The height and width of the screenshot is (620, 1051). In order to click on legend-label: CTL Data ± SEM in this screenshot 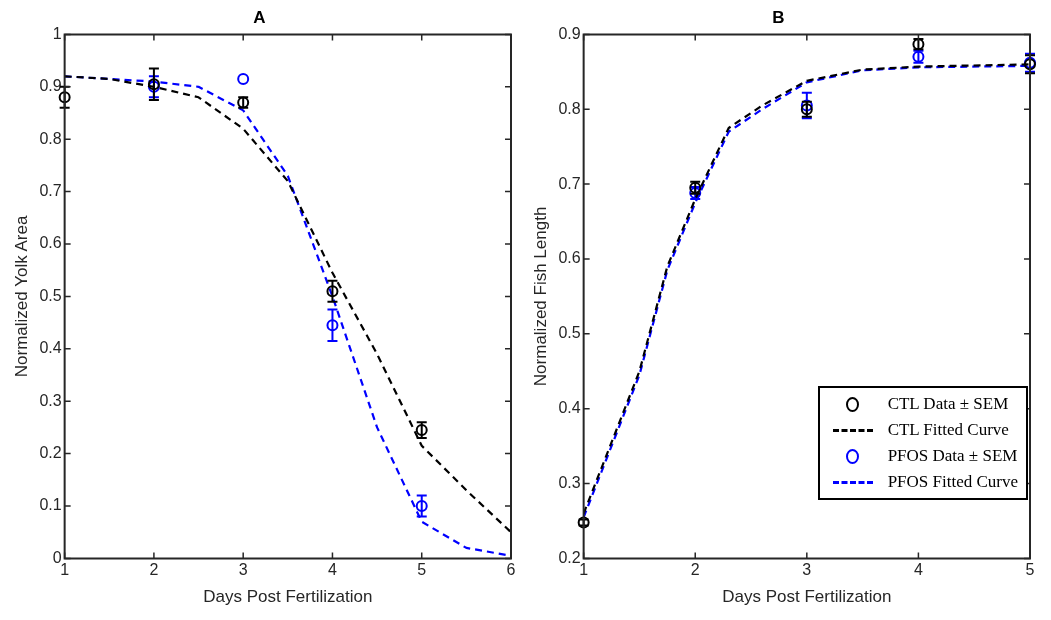, I will do `click(948, 404)`.